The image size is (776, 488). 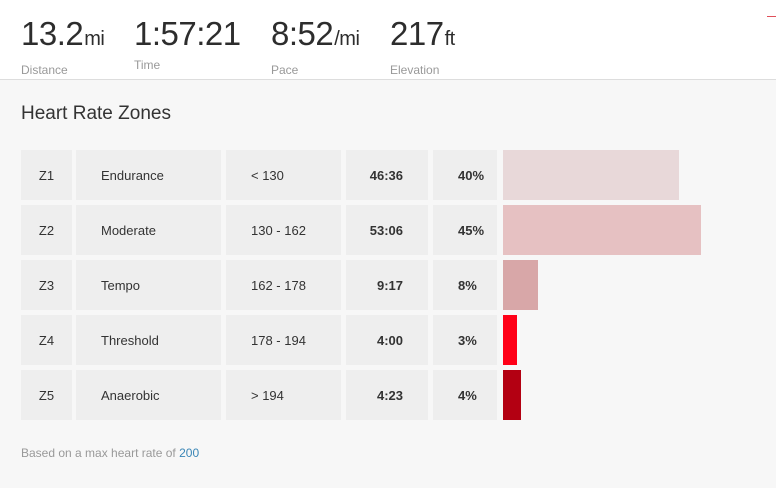 I want to click on zone-range: > 194, so click(x=283, y=395).